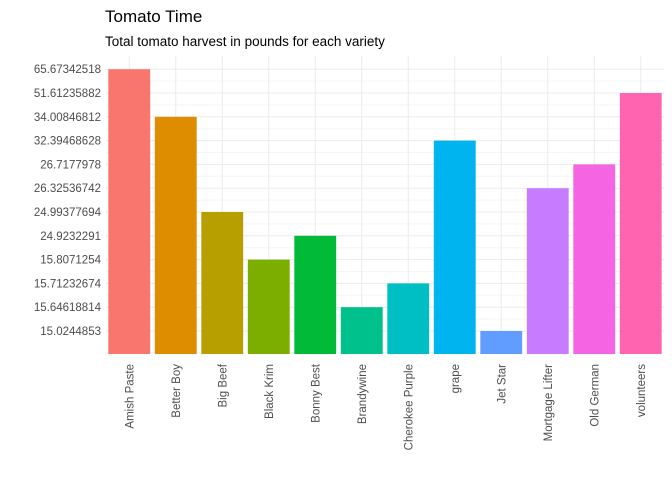 The image size is (672, 480). I want to click on x-tick-label: Mortgage Lifter, so click(549, 403).